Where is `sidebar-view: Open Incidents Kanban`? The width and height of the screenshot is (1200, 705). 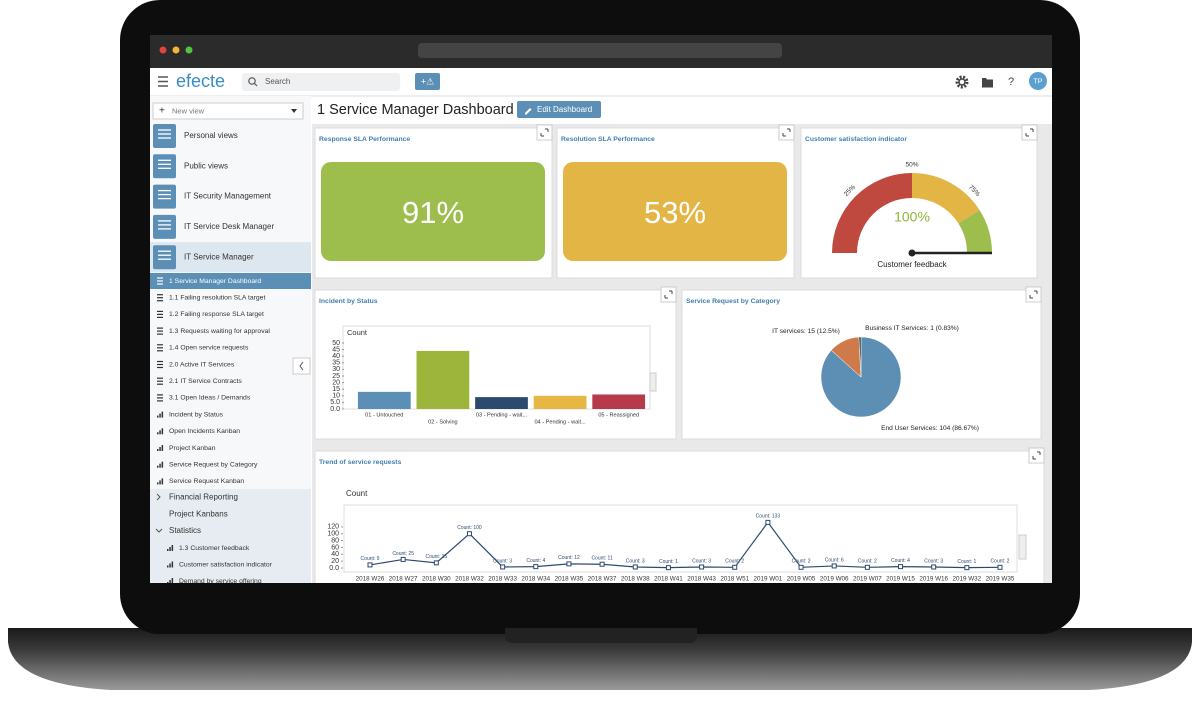 sidebar-view: Open Incidents Kanban is located at coordinates (204, 431).